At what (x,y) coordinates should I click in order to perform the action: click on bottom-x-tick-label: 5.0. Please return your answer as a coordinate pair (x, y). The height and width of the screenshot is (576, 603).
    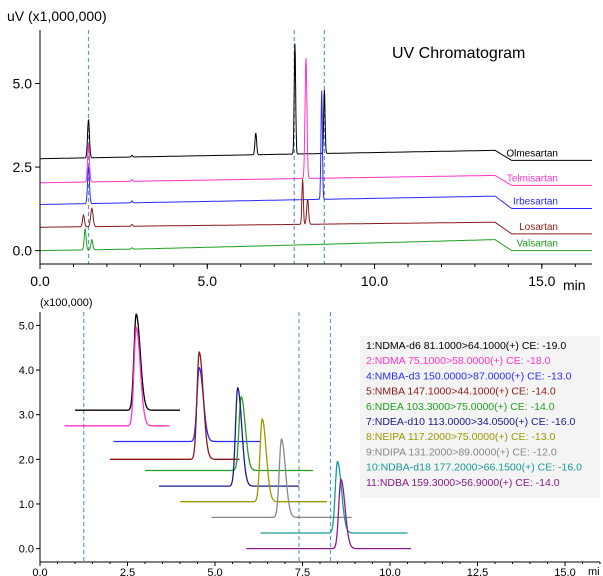
    Looking at the image, I should click on (214, 571).